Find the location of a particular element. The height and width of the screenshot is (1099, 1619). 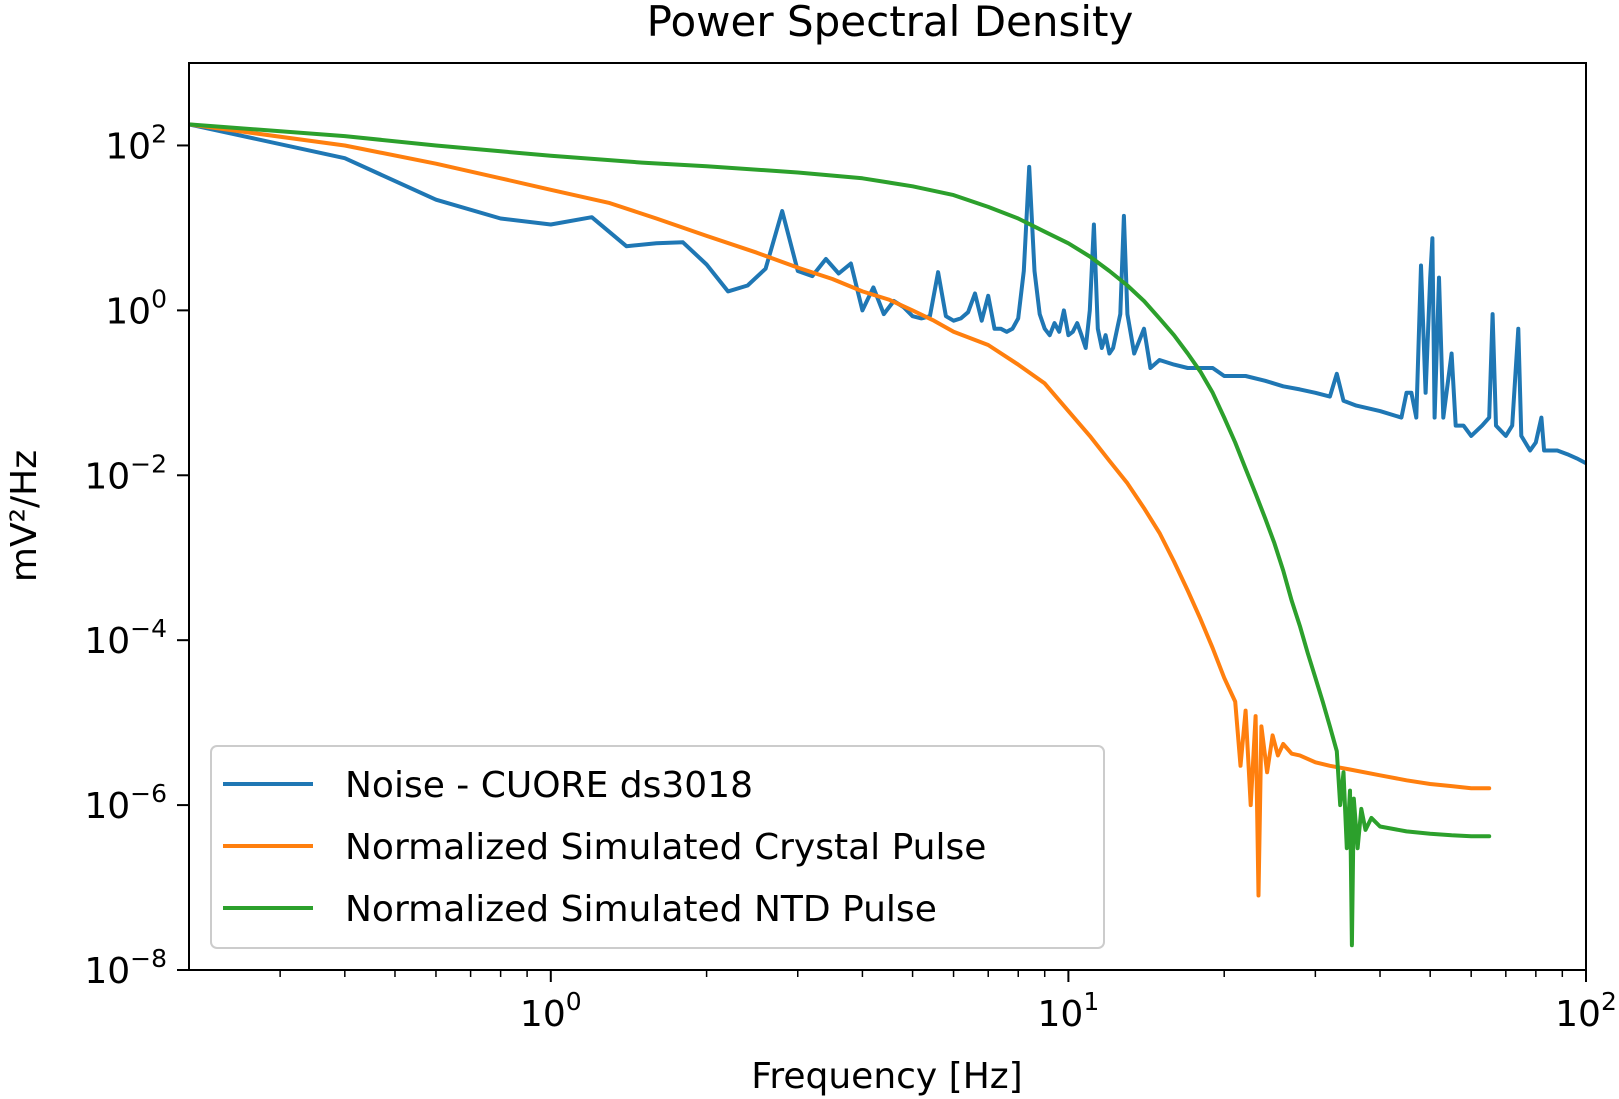

y-tick-label: 10−6 is located at coordinates (125, 803).